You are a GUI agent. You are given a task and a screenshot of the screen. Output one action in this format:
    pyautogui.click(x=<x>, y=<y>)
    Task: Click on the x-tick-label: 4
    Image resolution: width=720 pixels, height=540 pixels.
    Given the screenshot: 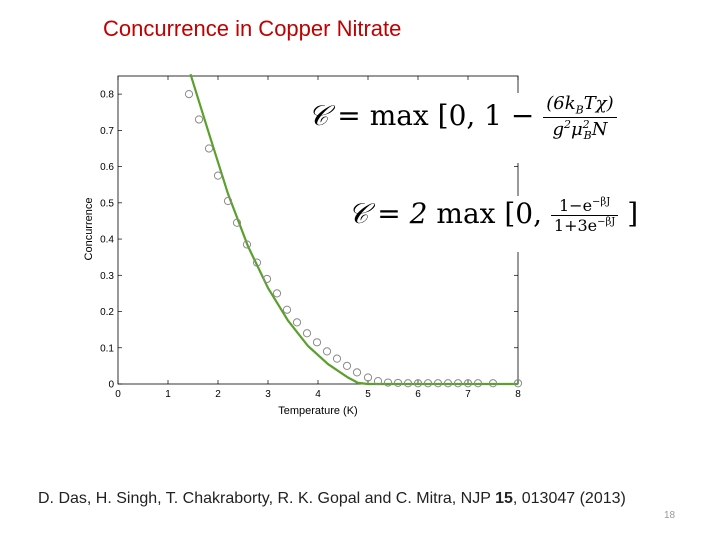 What is the action you would take?
    pyautogui.click(x=318, y=394)
    